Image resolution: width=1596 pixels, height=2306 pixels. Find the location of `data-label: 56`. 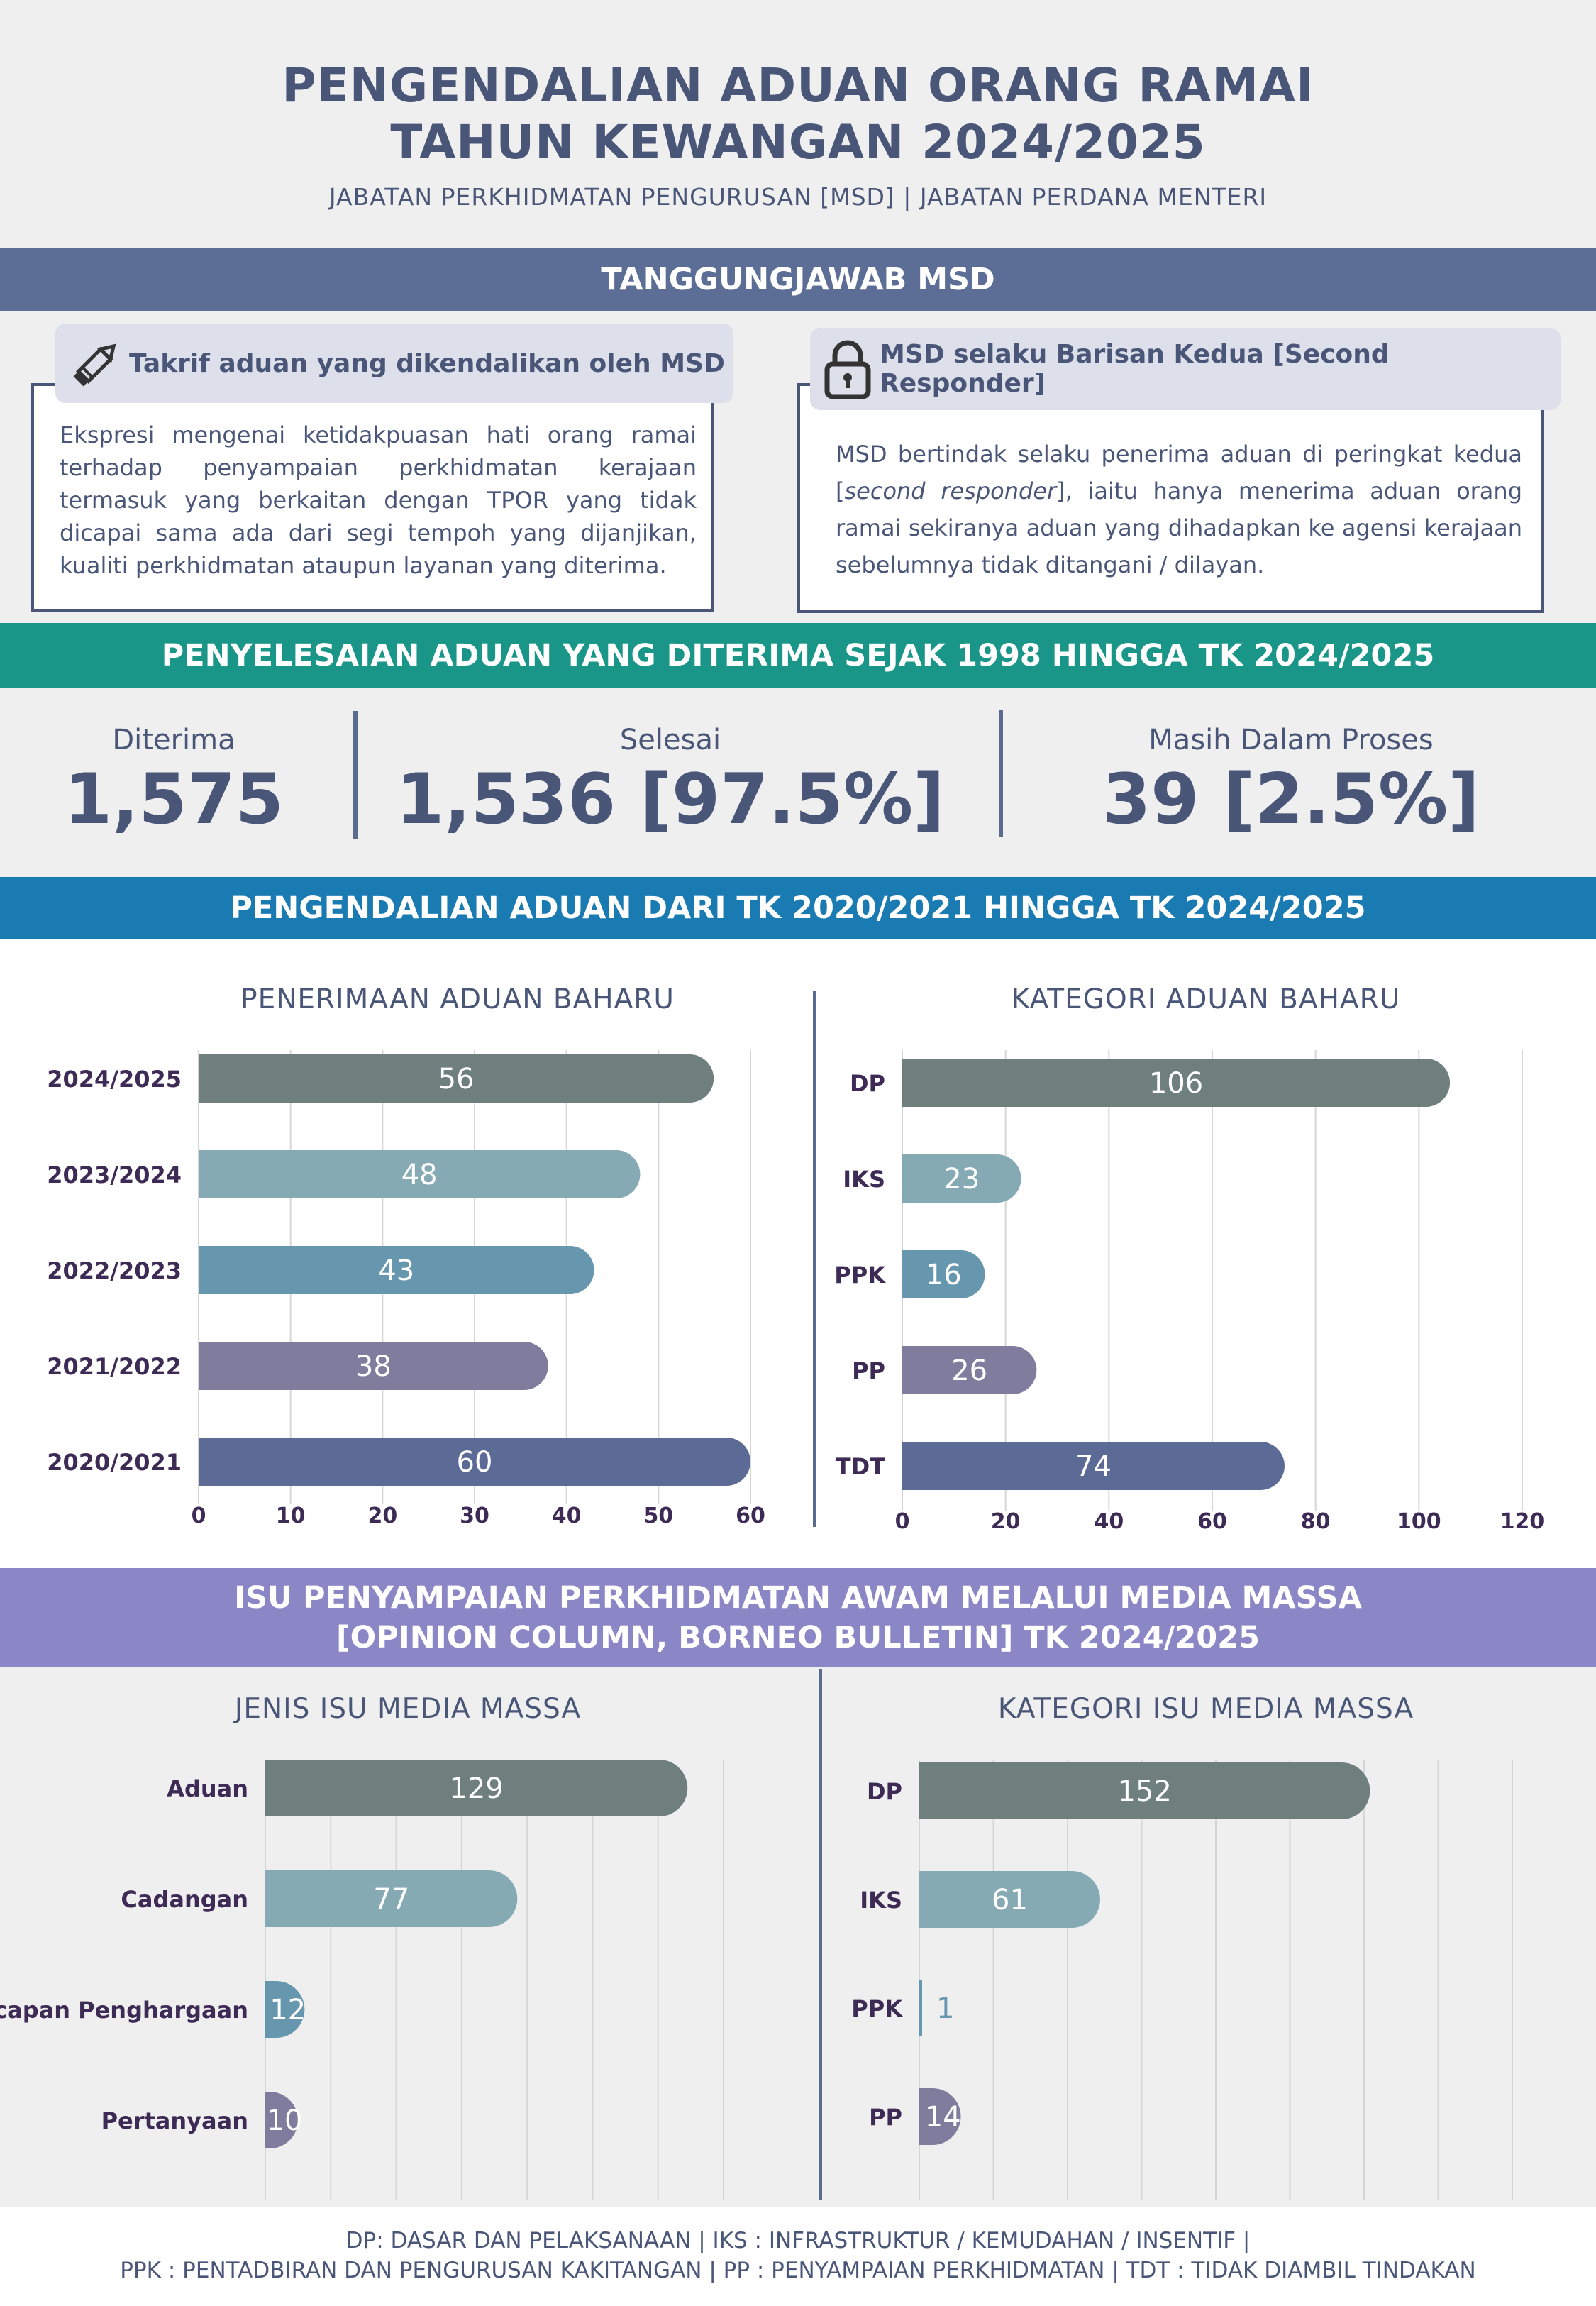

data-label: 56 is located at coordinates (457, 1079).